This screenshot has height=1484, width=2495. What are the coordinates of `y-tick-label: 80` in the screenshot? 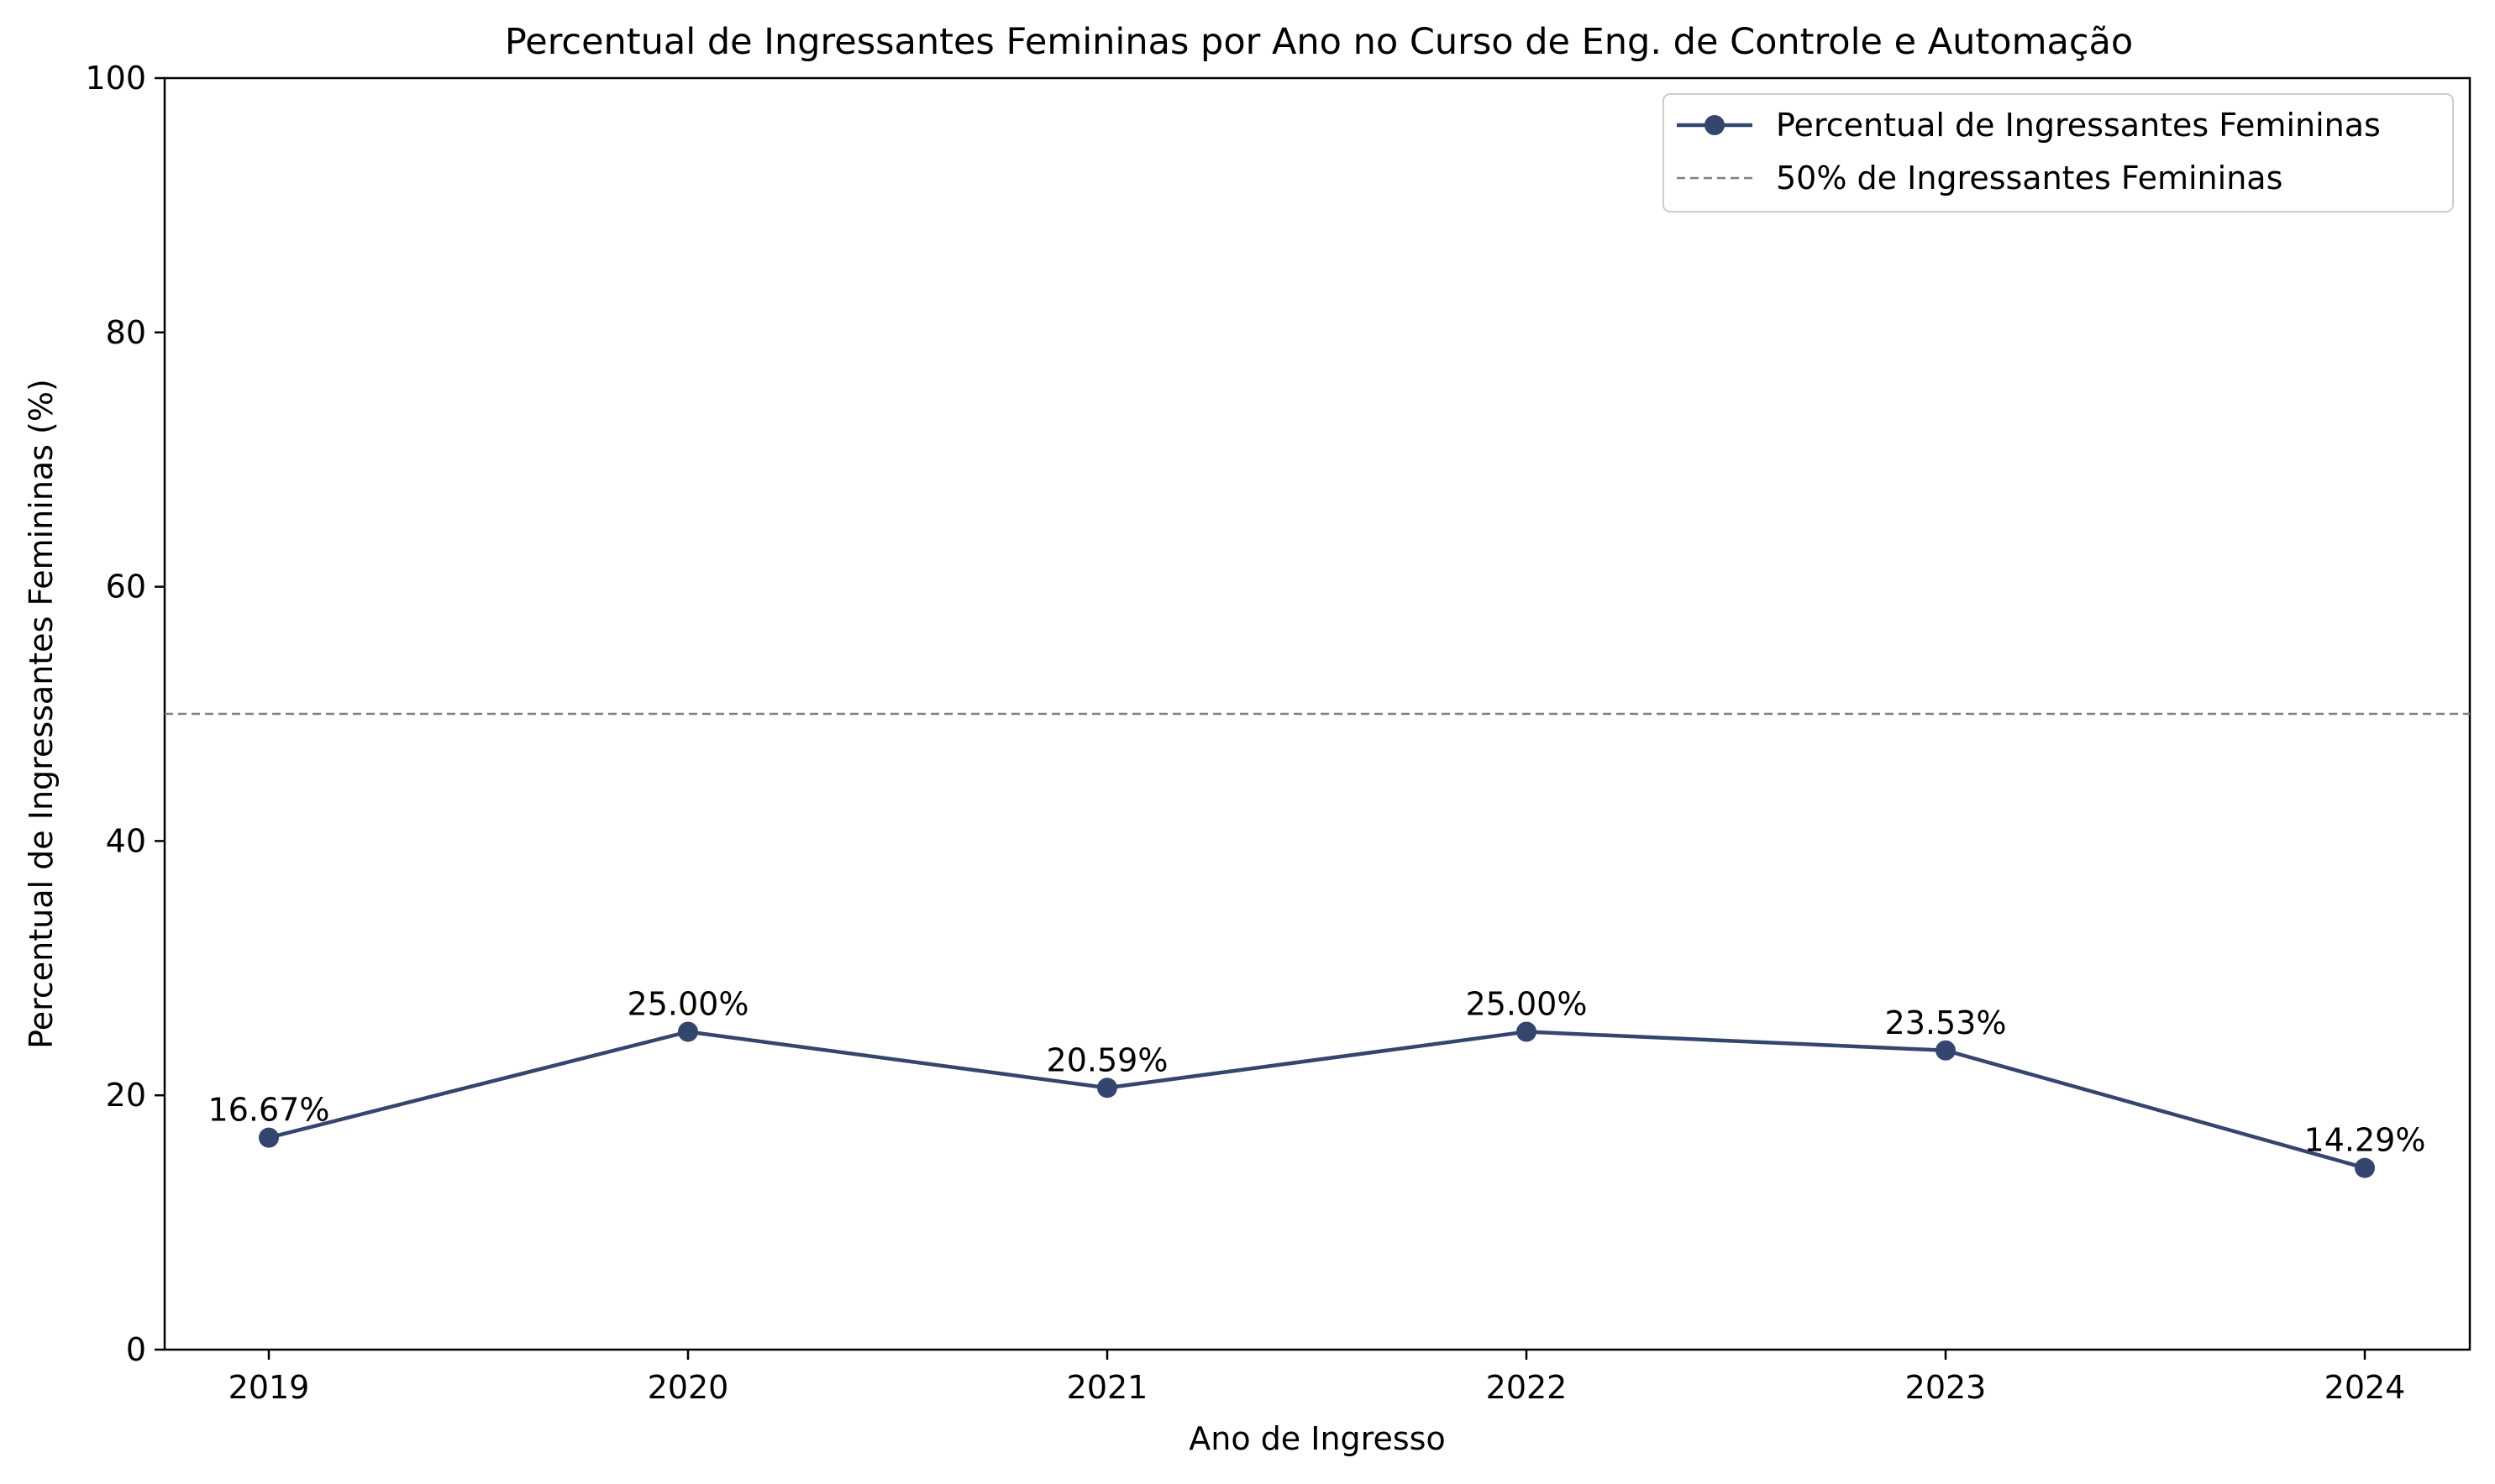 It's located at (126, 333).